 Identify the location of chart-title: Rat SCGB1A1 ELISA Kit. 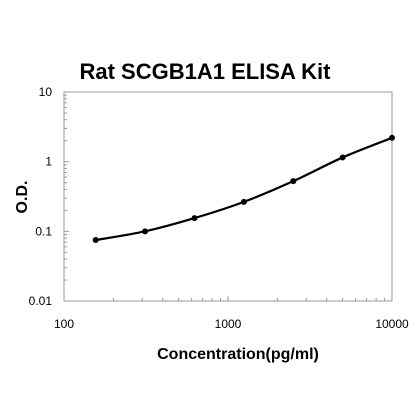
(205, 71).